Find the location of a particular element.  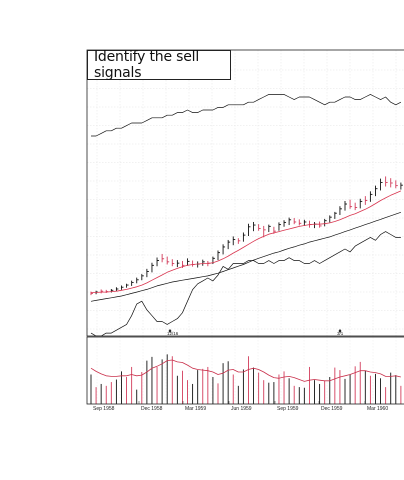

x-tick-label: Dec 1959 is located at coordinates (332, 409).